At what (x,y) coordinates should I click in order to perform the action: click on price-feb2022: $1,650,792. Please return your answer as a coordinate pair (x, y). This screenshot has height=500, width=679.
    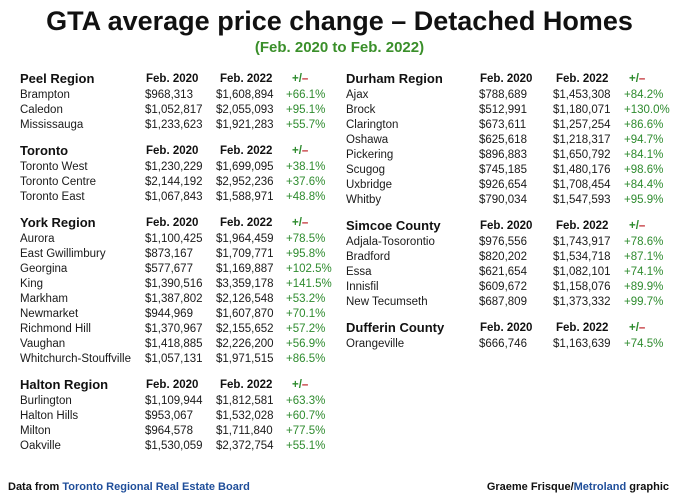
    Looking at the image, I should click on (582, 155).